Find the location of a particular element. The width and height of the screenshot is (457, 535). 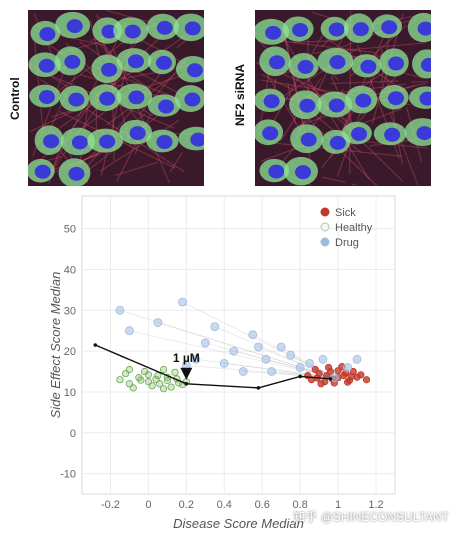

x-tick-label: 0.6 is located at coordinates (262, 505).